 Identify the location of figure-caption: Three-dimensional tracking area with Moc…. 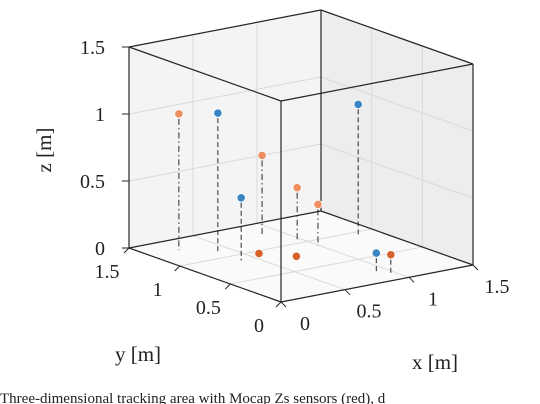
(270, 397).